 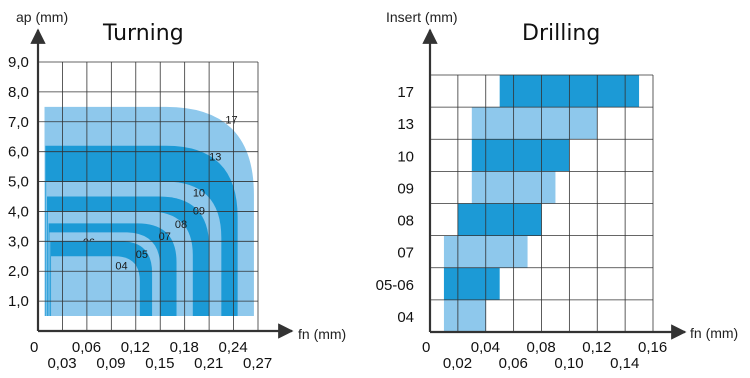 I want to click on turning-x-tick: 0,27, so click(x=257, y=363).